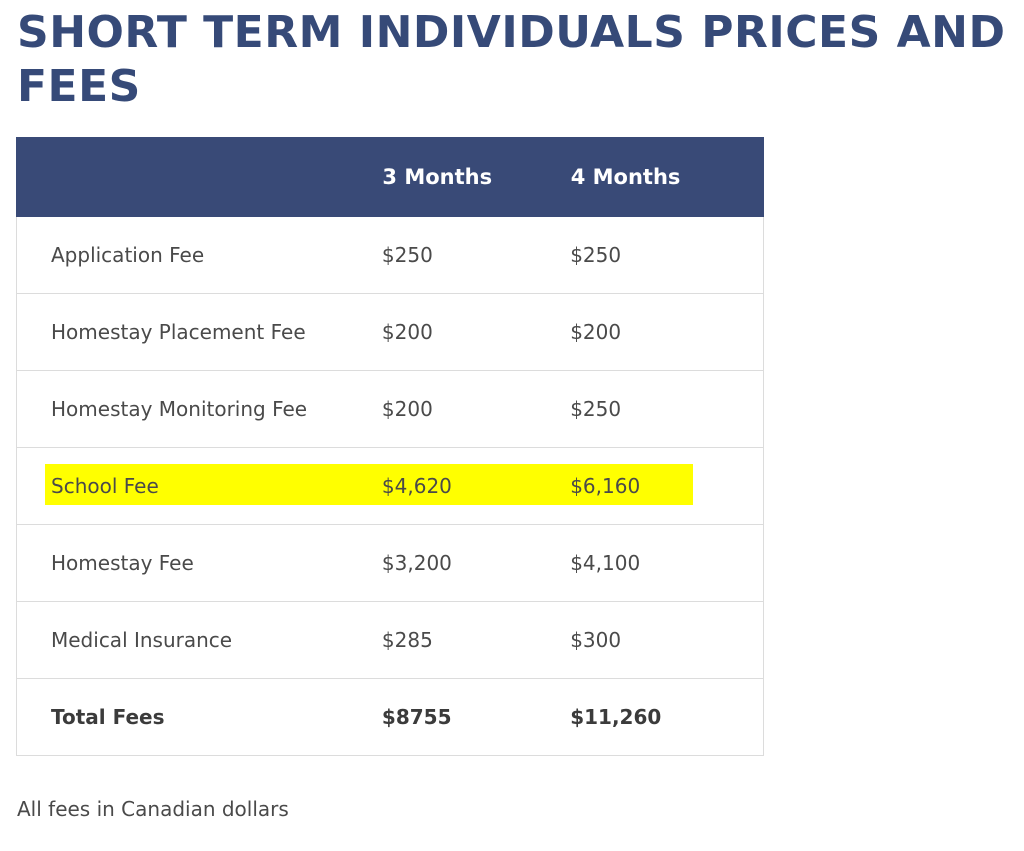 The width and height of the screenshot is (1024, 851). I want to click on row-label: Homestay Fee, so click(198, 563).